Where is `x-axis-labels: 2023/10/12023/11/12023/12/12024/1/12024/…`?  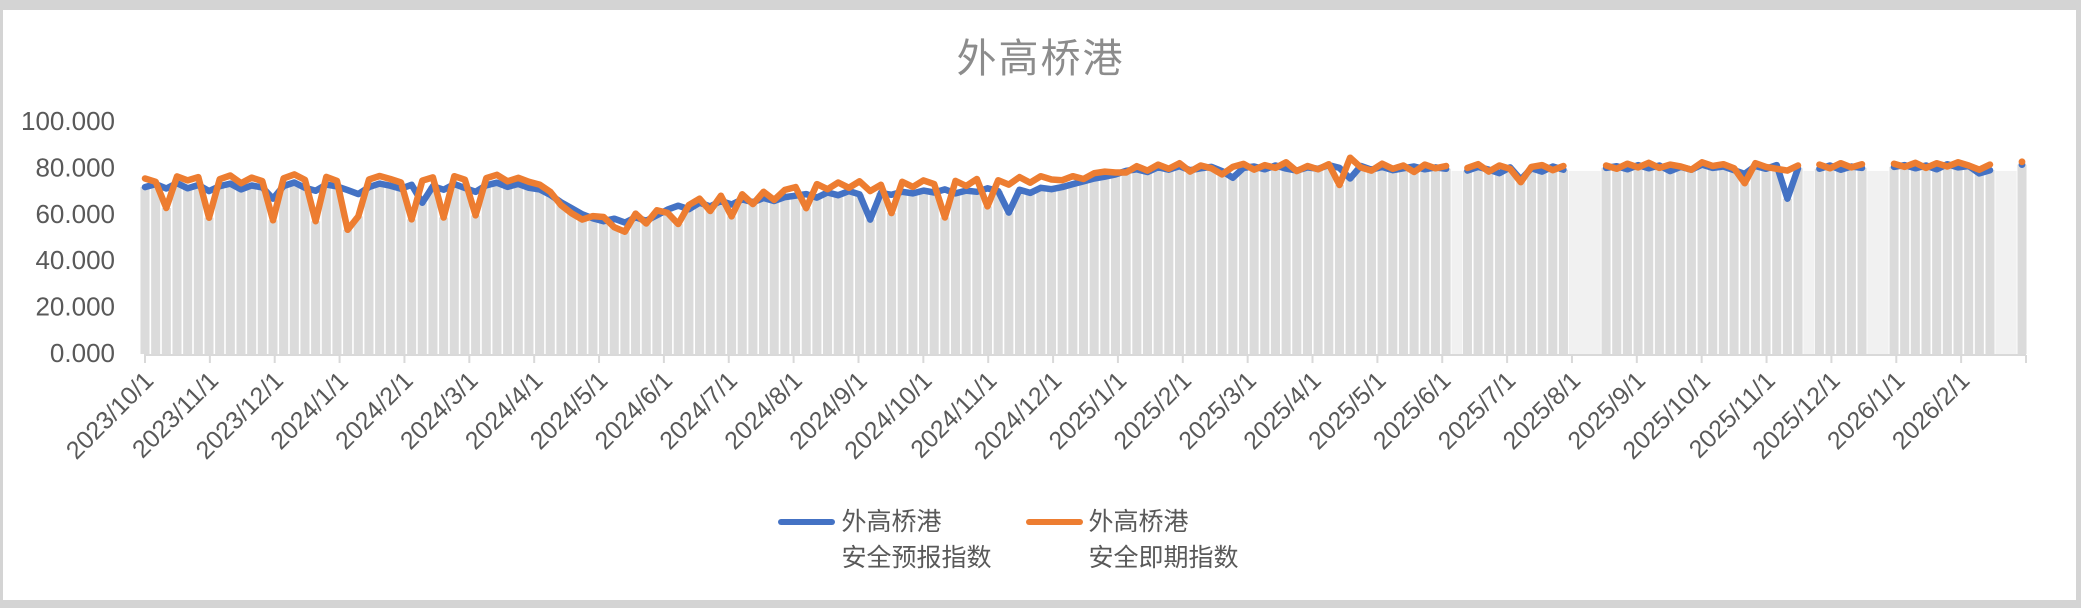 x-axis-labels: 2023/10/12023/11/12023/12/12024/1/12024/… is located at coordinates (1018, 415).